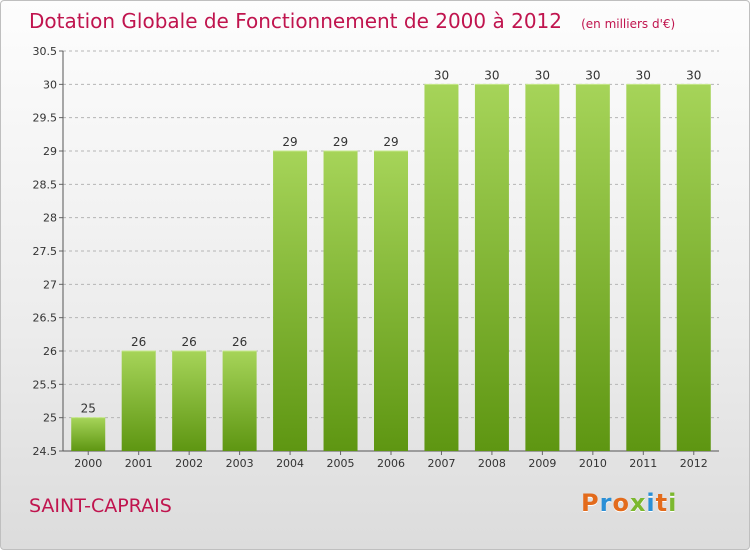 Image resolution: width=750 pixels, height=550 pixels. What do you see at coordinates (50, 284) in the screenshot?
I see `y-tick-label: 27` at bounding box center [50, 284].